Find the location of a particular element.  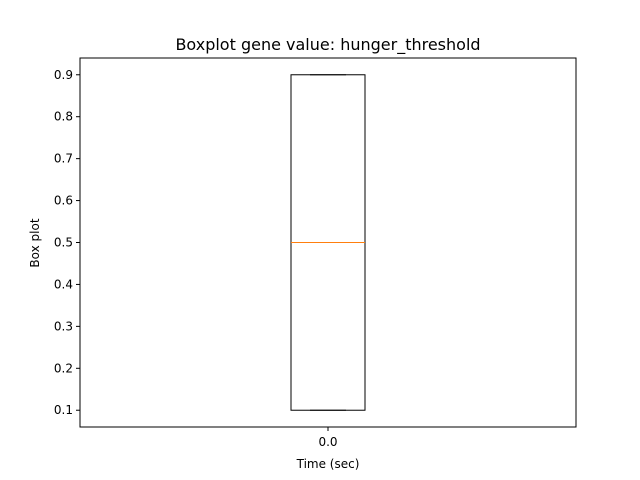

y-tick-label: 0.6 is located at coordinates (63, 201).